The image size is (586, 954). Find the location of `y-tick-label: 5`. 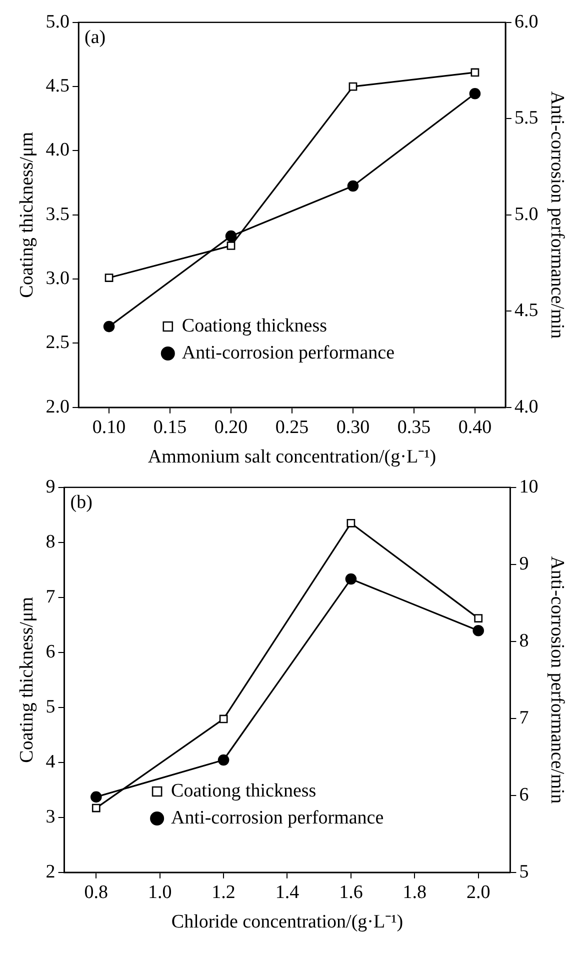

y-tick-label: 5 is located at coordinates (51, 707).